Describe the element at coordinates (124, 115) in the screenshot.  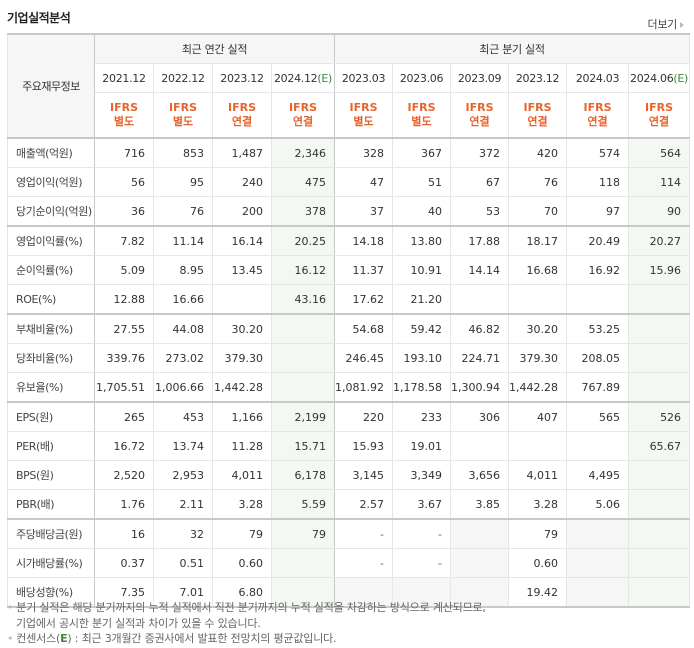
I see `accounting-standard-header: IFRS 별도` at that location.